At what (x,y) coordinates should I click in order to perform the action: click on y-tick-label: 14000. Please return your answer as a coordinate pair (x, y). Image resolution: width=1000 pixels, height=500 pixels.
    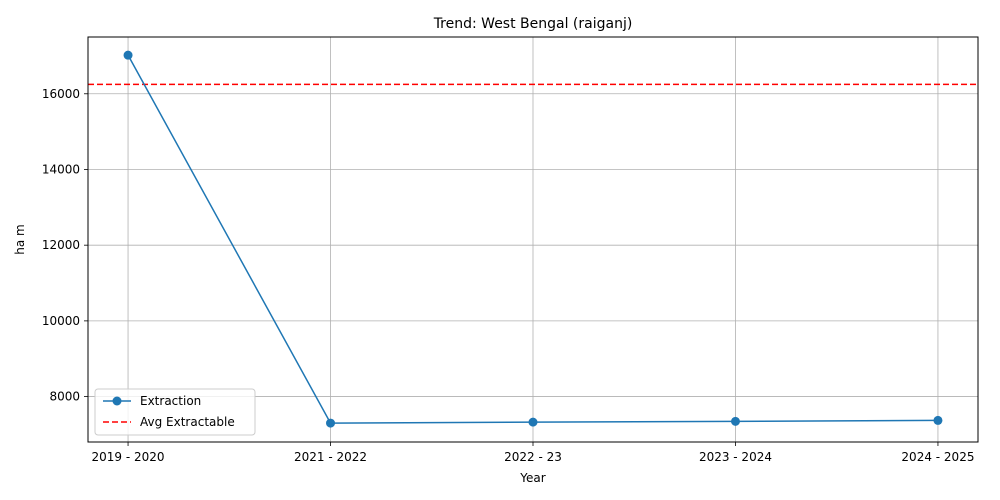
    Looking at the image, I should click on (61, 169).